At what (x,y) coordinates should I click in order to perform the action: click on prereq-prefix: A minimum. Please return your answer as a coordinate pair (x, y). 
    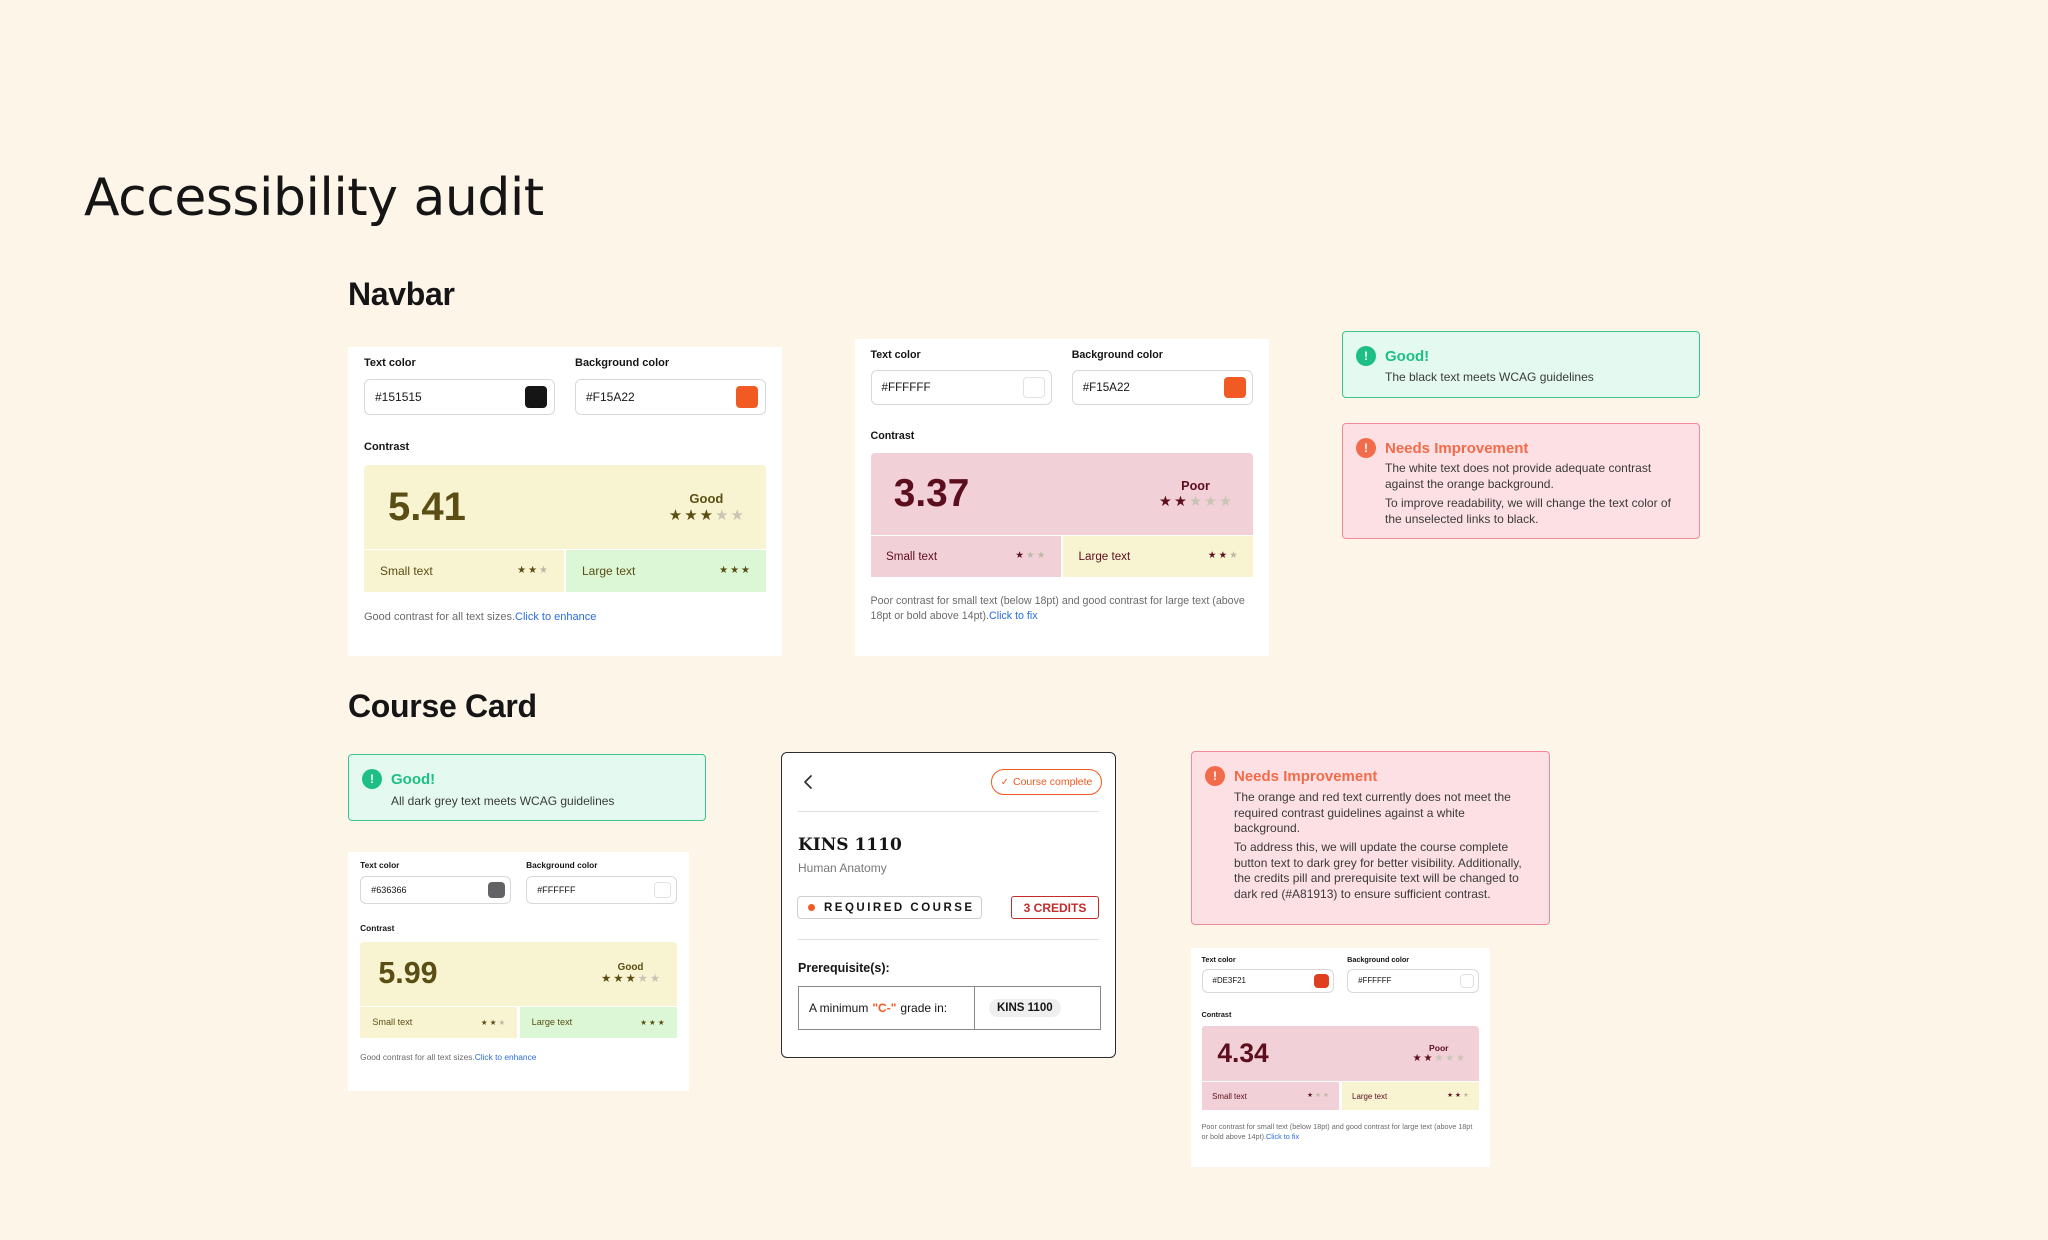
    Looking at the image, I should click on (839, 1008).